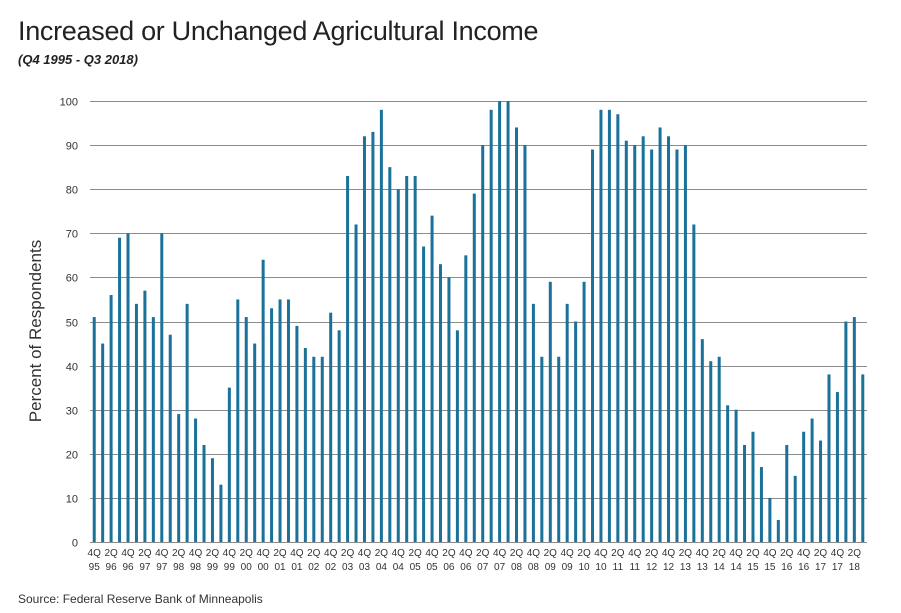  What do you see at coordinates (196, 567) in the screenshot?
I see `x-tick-label-year: 98` at bounding box center [196, 567].